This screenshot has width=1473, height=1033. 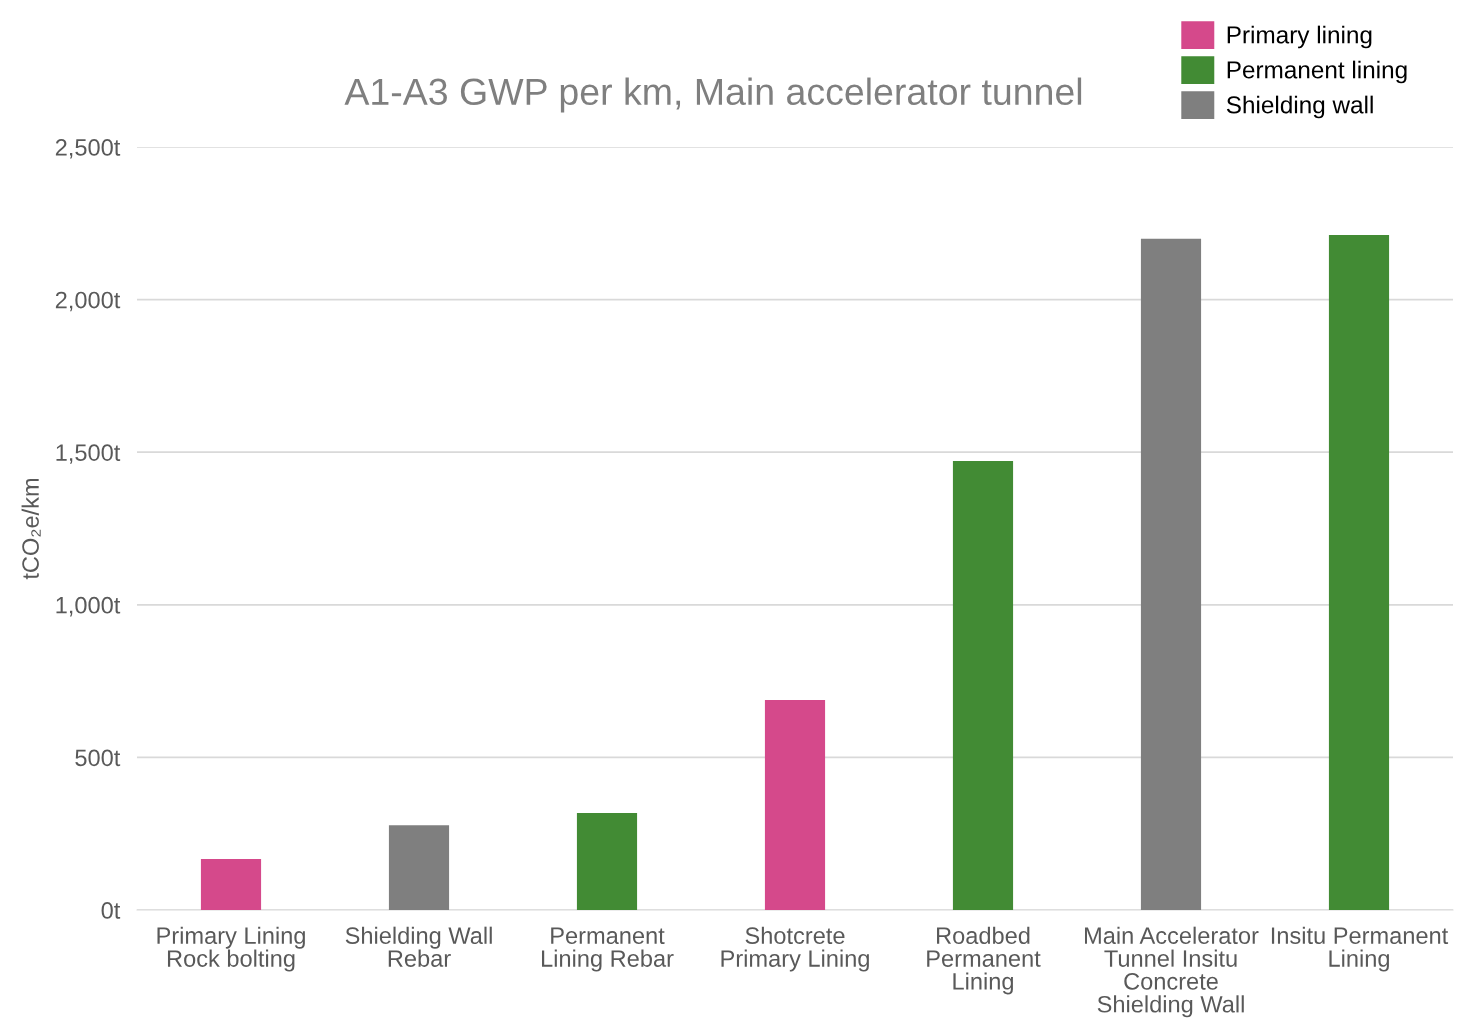 What do you see at coordinates (1360, 949) in the screenshot?
I see `x-tick-label: Insitu Permanent Lining` at bounding box center [1360, 949].